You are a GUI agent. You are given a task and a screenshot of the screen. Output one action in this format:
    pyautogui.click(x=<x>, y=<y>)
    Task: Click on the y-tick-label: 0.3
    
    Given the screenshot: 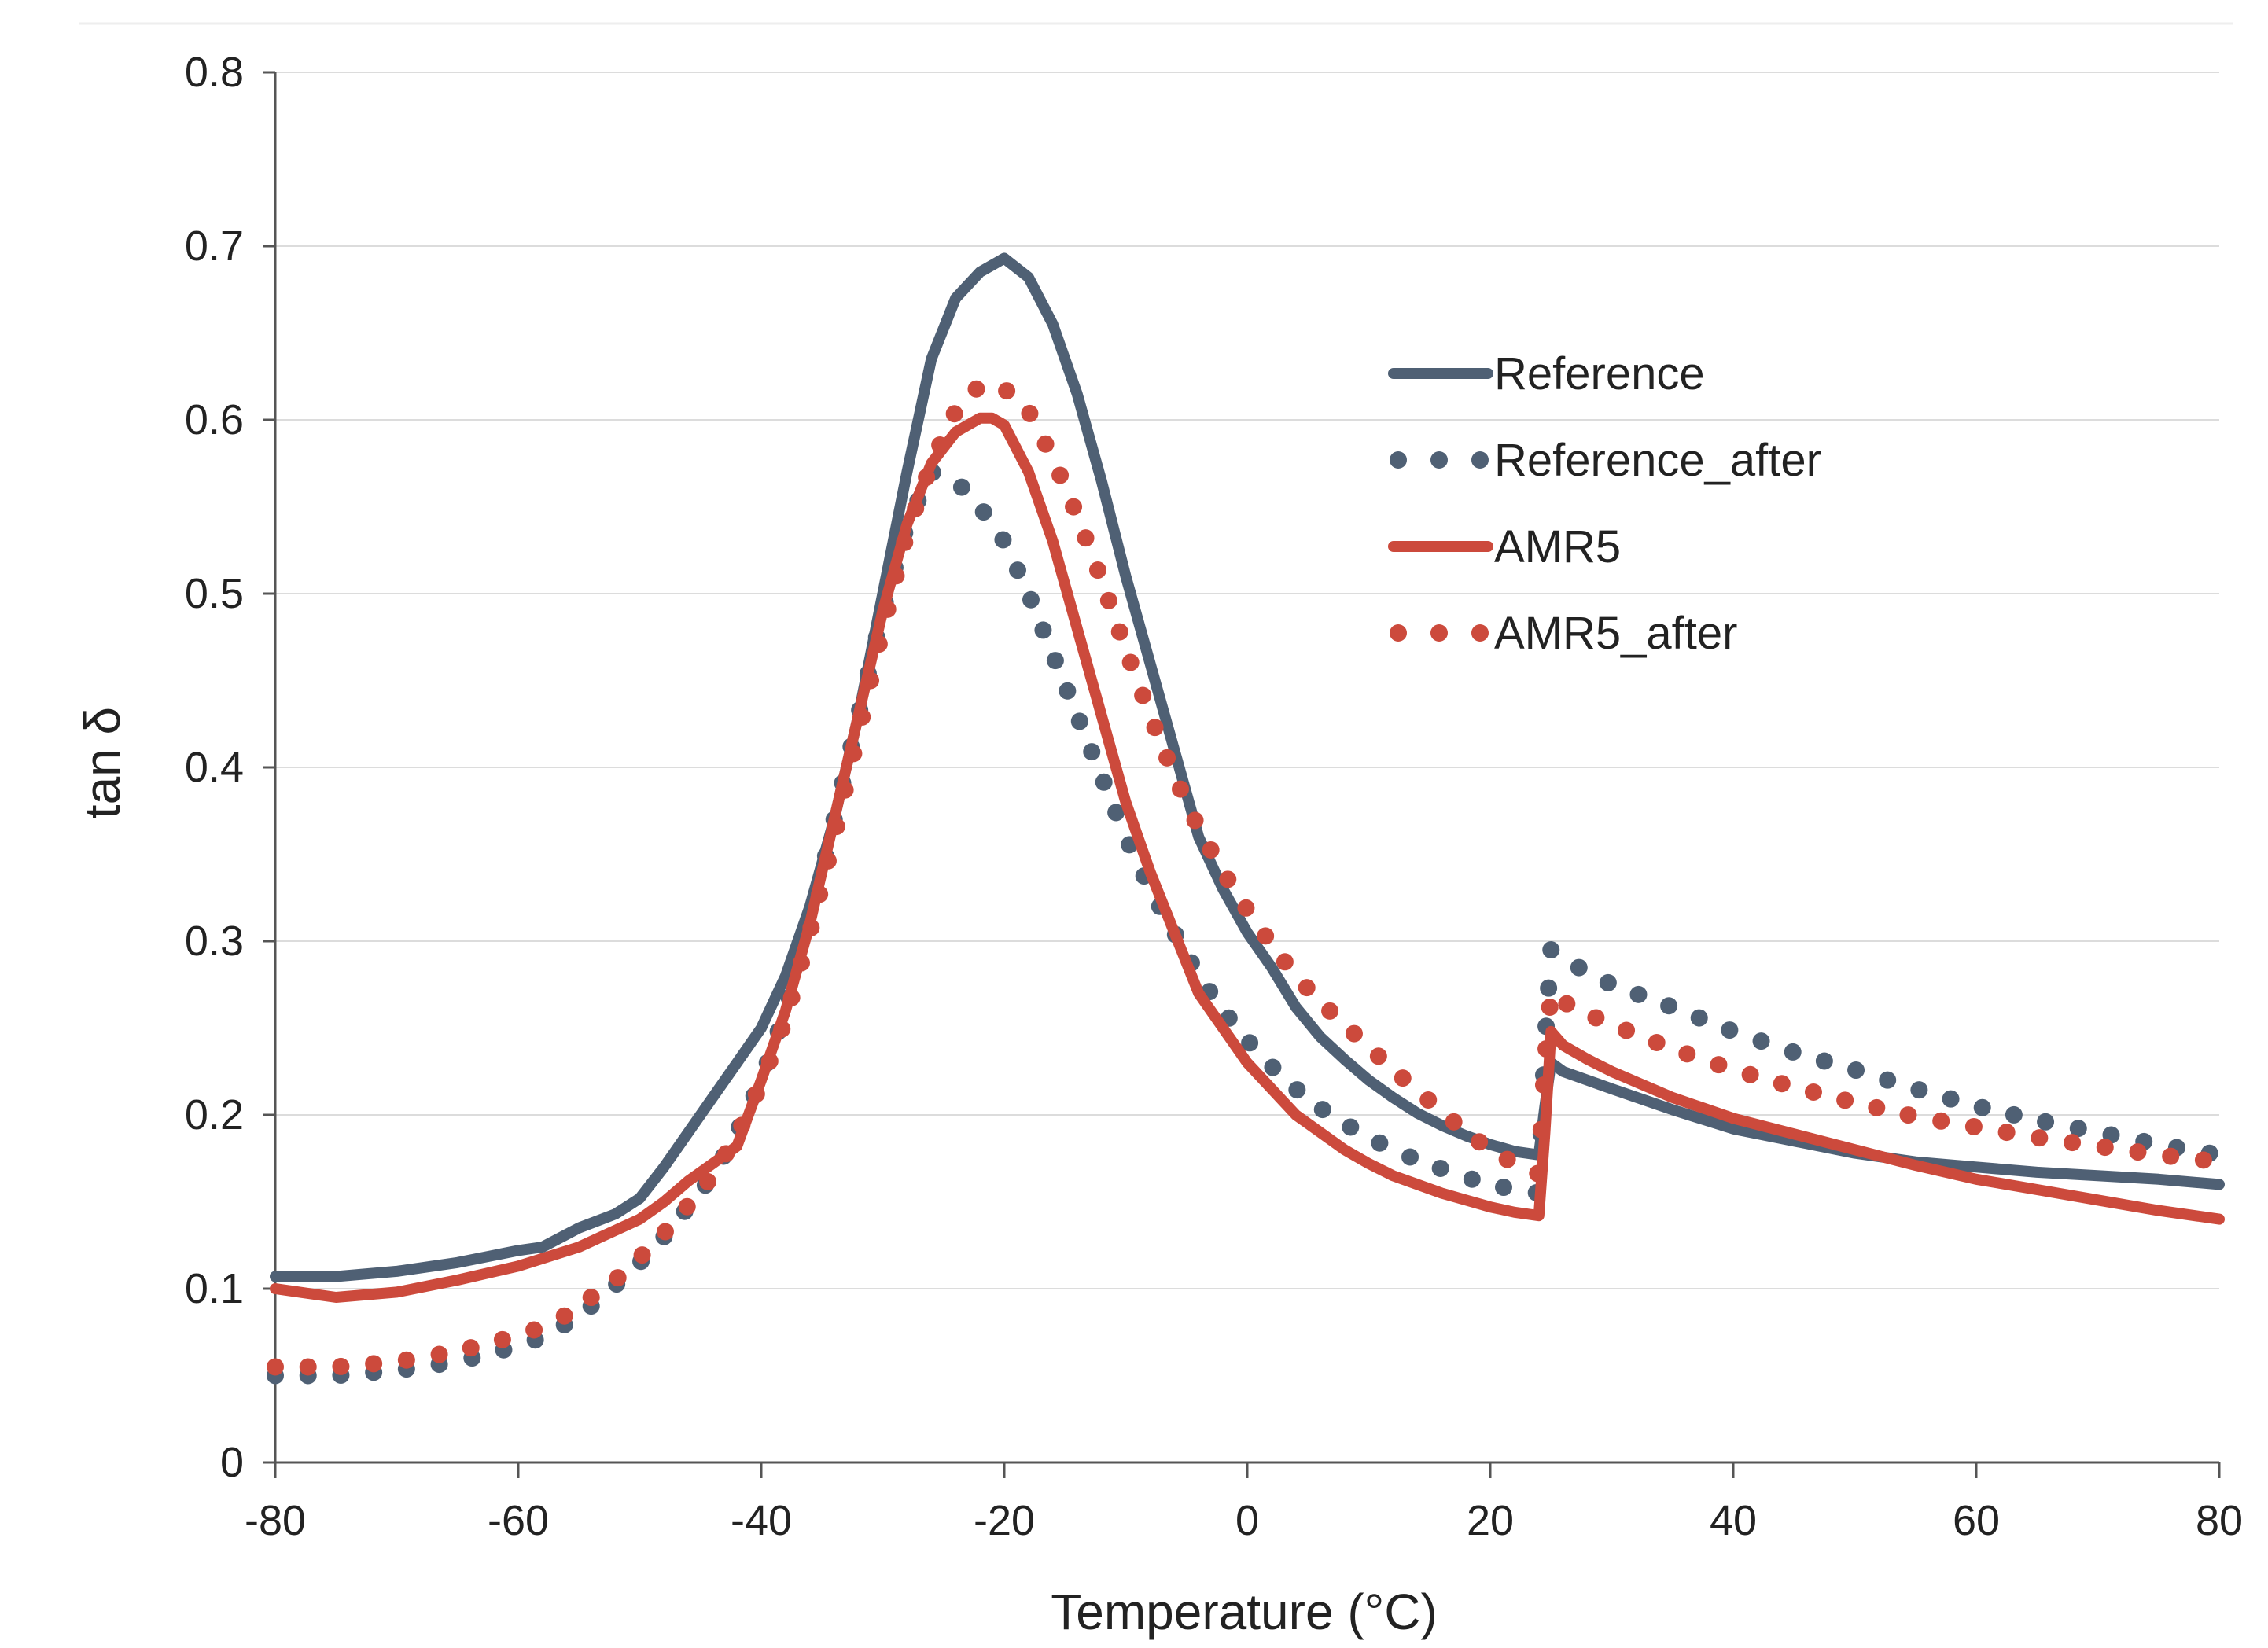 What is the action you would take?
    pyautogui.click(x=215, y=941)
    